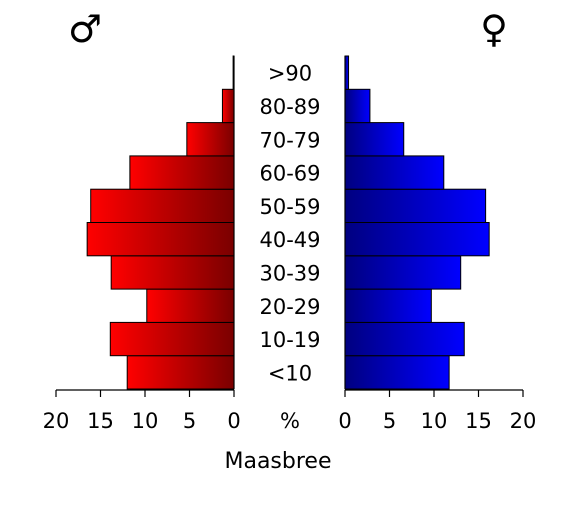 This screenshot has height=512, width=579. Describe the element at coordinates (180, 372) in the screenshot. I see `male-bar-<10` at that location.